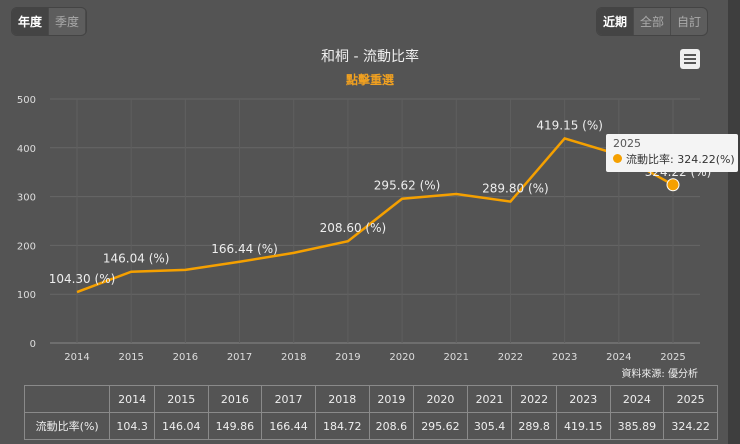  What do you see at coordinates (347, 357) in the screenshot?
I see `x-tick-label: 2019` at bounding box center [347, 357].